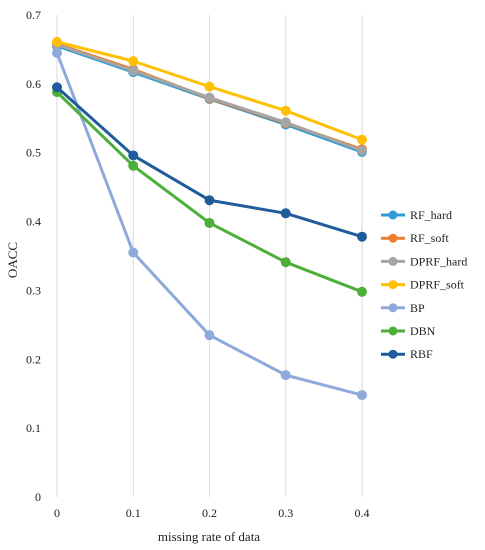 Image resolution: width=485 pixels, height=550 pixels. Describe the element at coordinates (438, 261) in the screenshot. I see `legend-label: DPRF_hard` at that location.